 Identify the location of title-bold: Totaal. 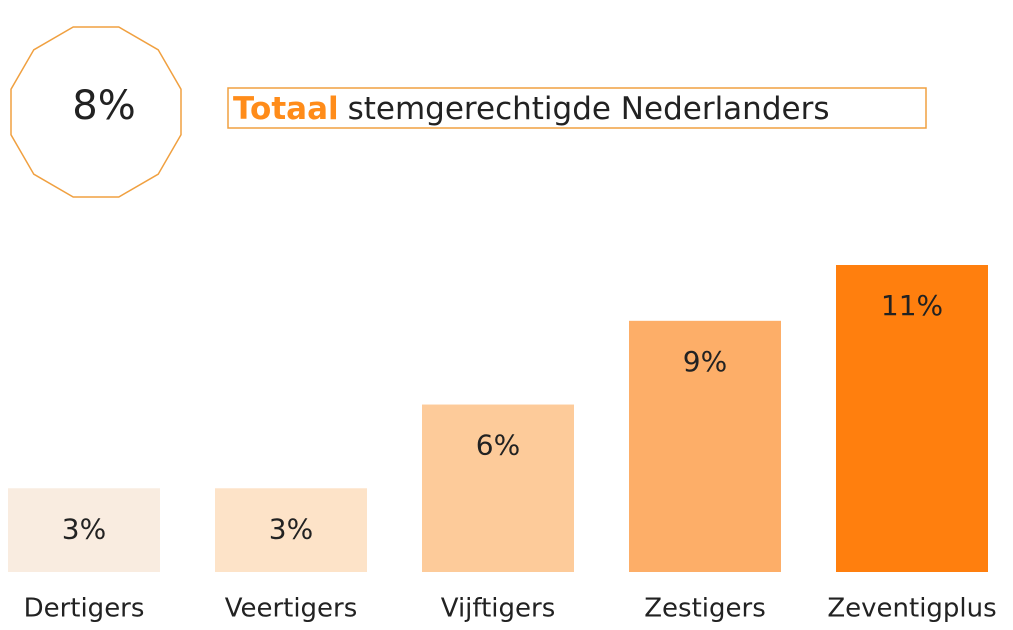
(286, 109).